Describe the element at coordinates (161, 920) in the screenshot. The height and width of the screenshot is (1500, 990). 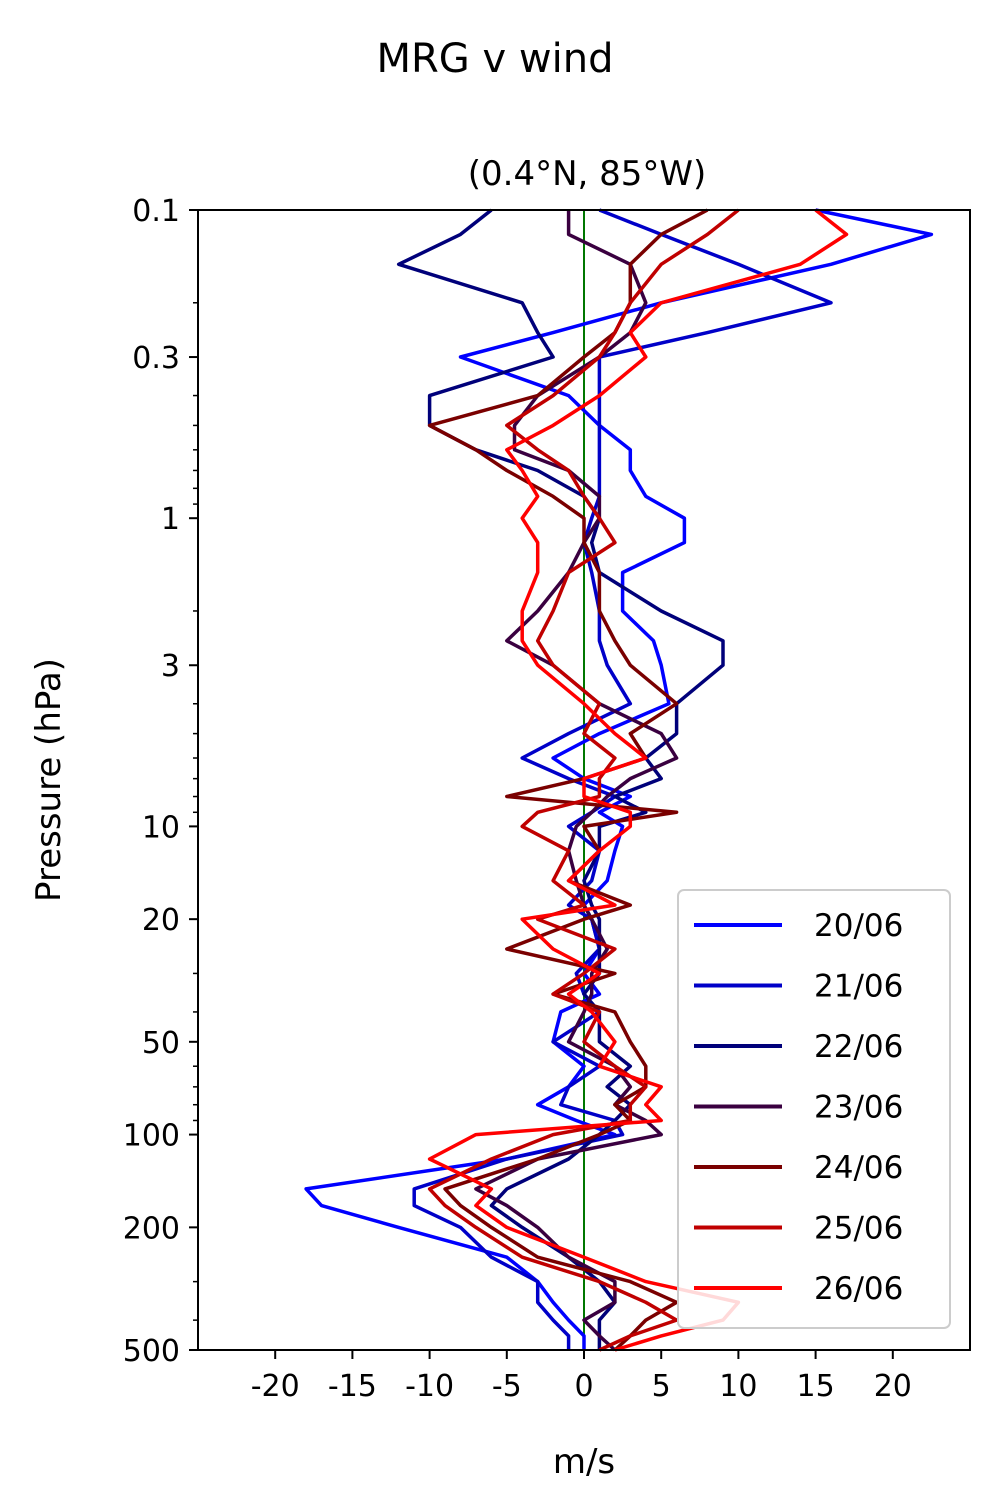
I see `y-tick-label: 20` at that location.